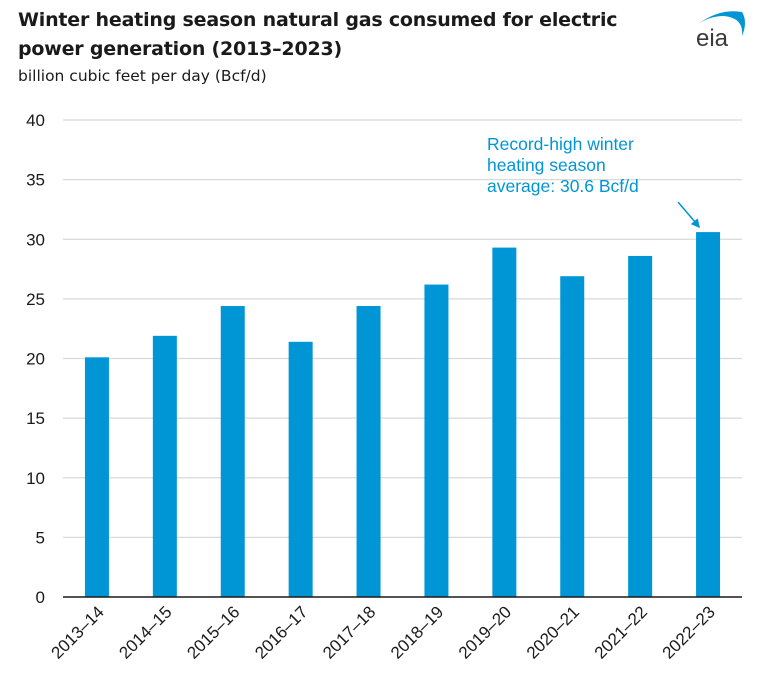  Describe the element at coordinates (281, 632) in the screenshot. I see `x-tick-label: 2016–17` at that location.